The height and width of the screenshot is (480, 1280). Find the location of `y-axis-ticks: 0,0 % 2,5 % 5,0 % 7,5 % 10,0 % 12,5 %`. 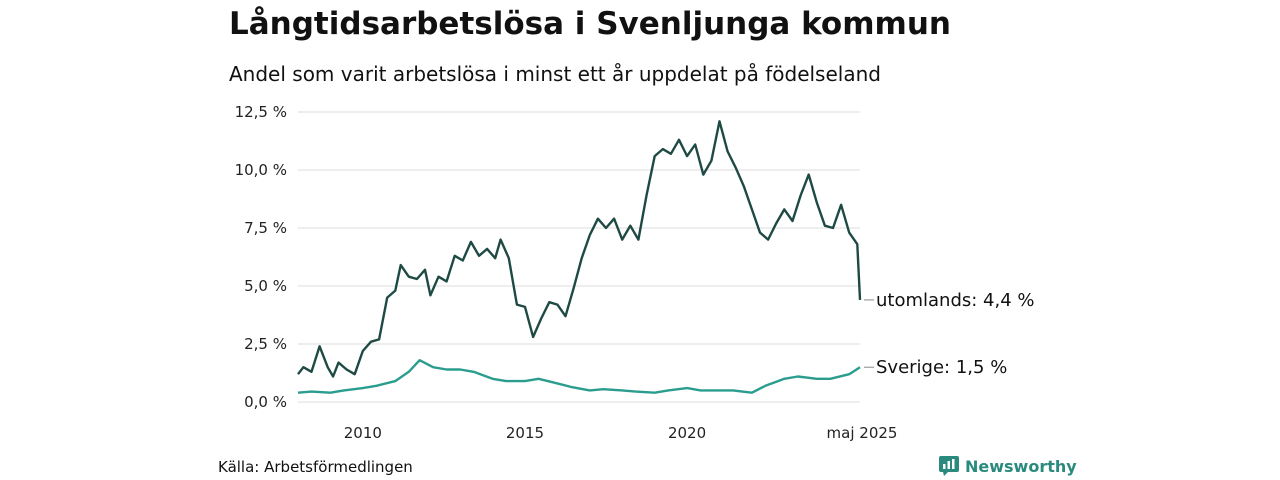

y-axis-ticks: 0,0 % 2,5 % 5,0 % 7,5 % 10,0 % 12,5 % is located at coordinates (261, 257).